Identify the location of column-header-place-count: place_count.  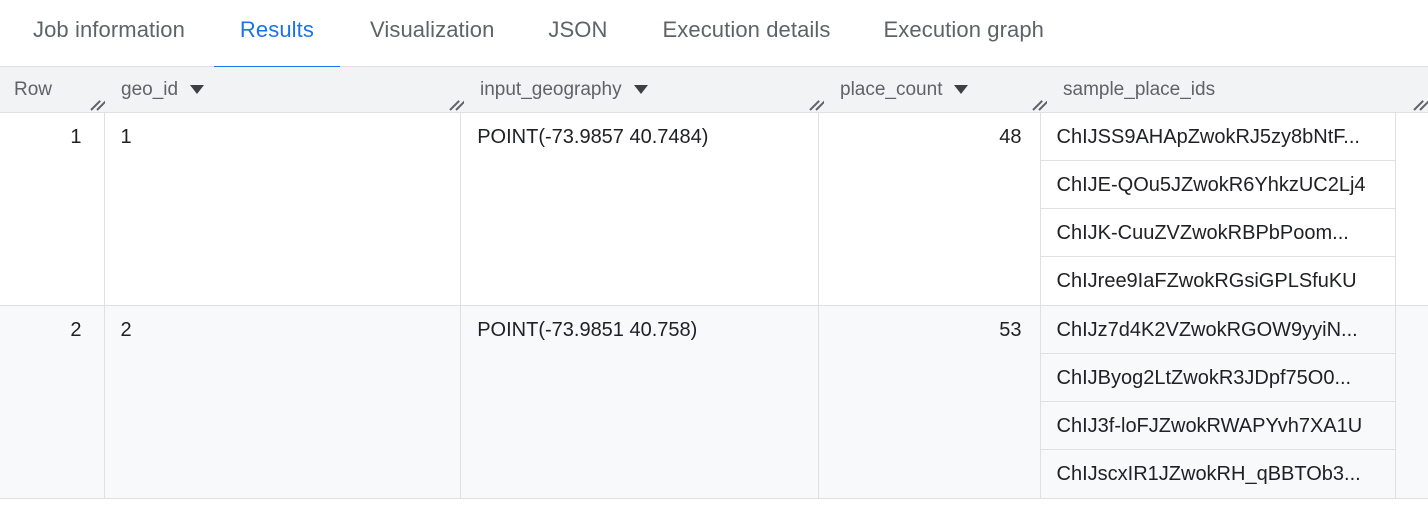
(935, 89).